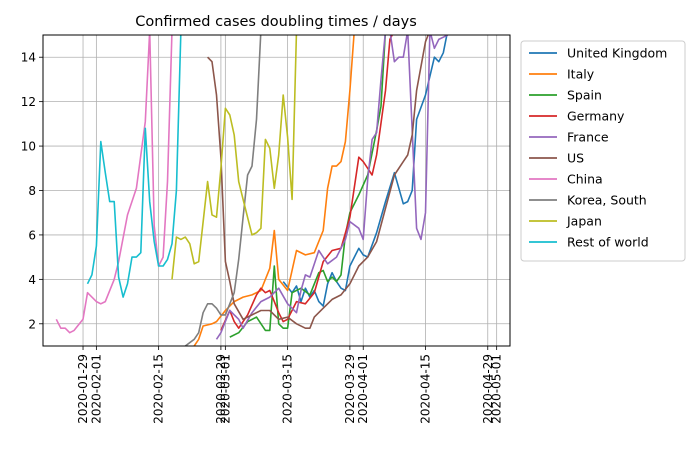 This screenshot has width=700, height=454. Describe the element at coordinates (350, 389) in the screenshot. I see `x-tick-label: 2020-03-29` at that location.